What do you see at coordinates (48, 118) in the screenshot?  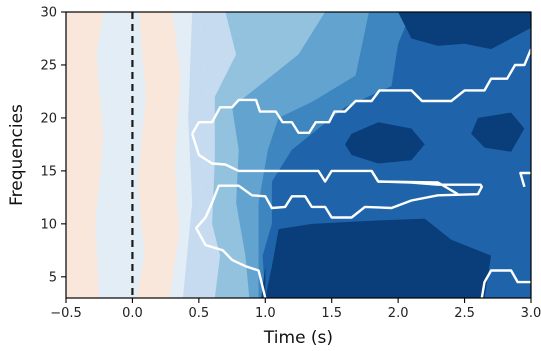 I see `y-tick-label: 20` at bounding box center [48, 118].